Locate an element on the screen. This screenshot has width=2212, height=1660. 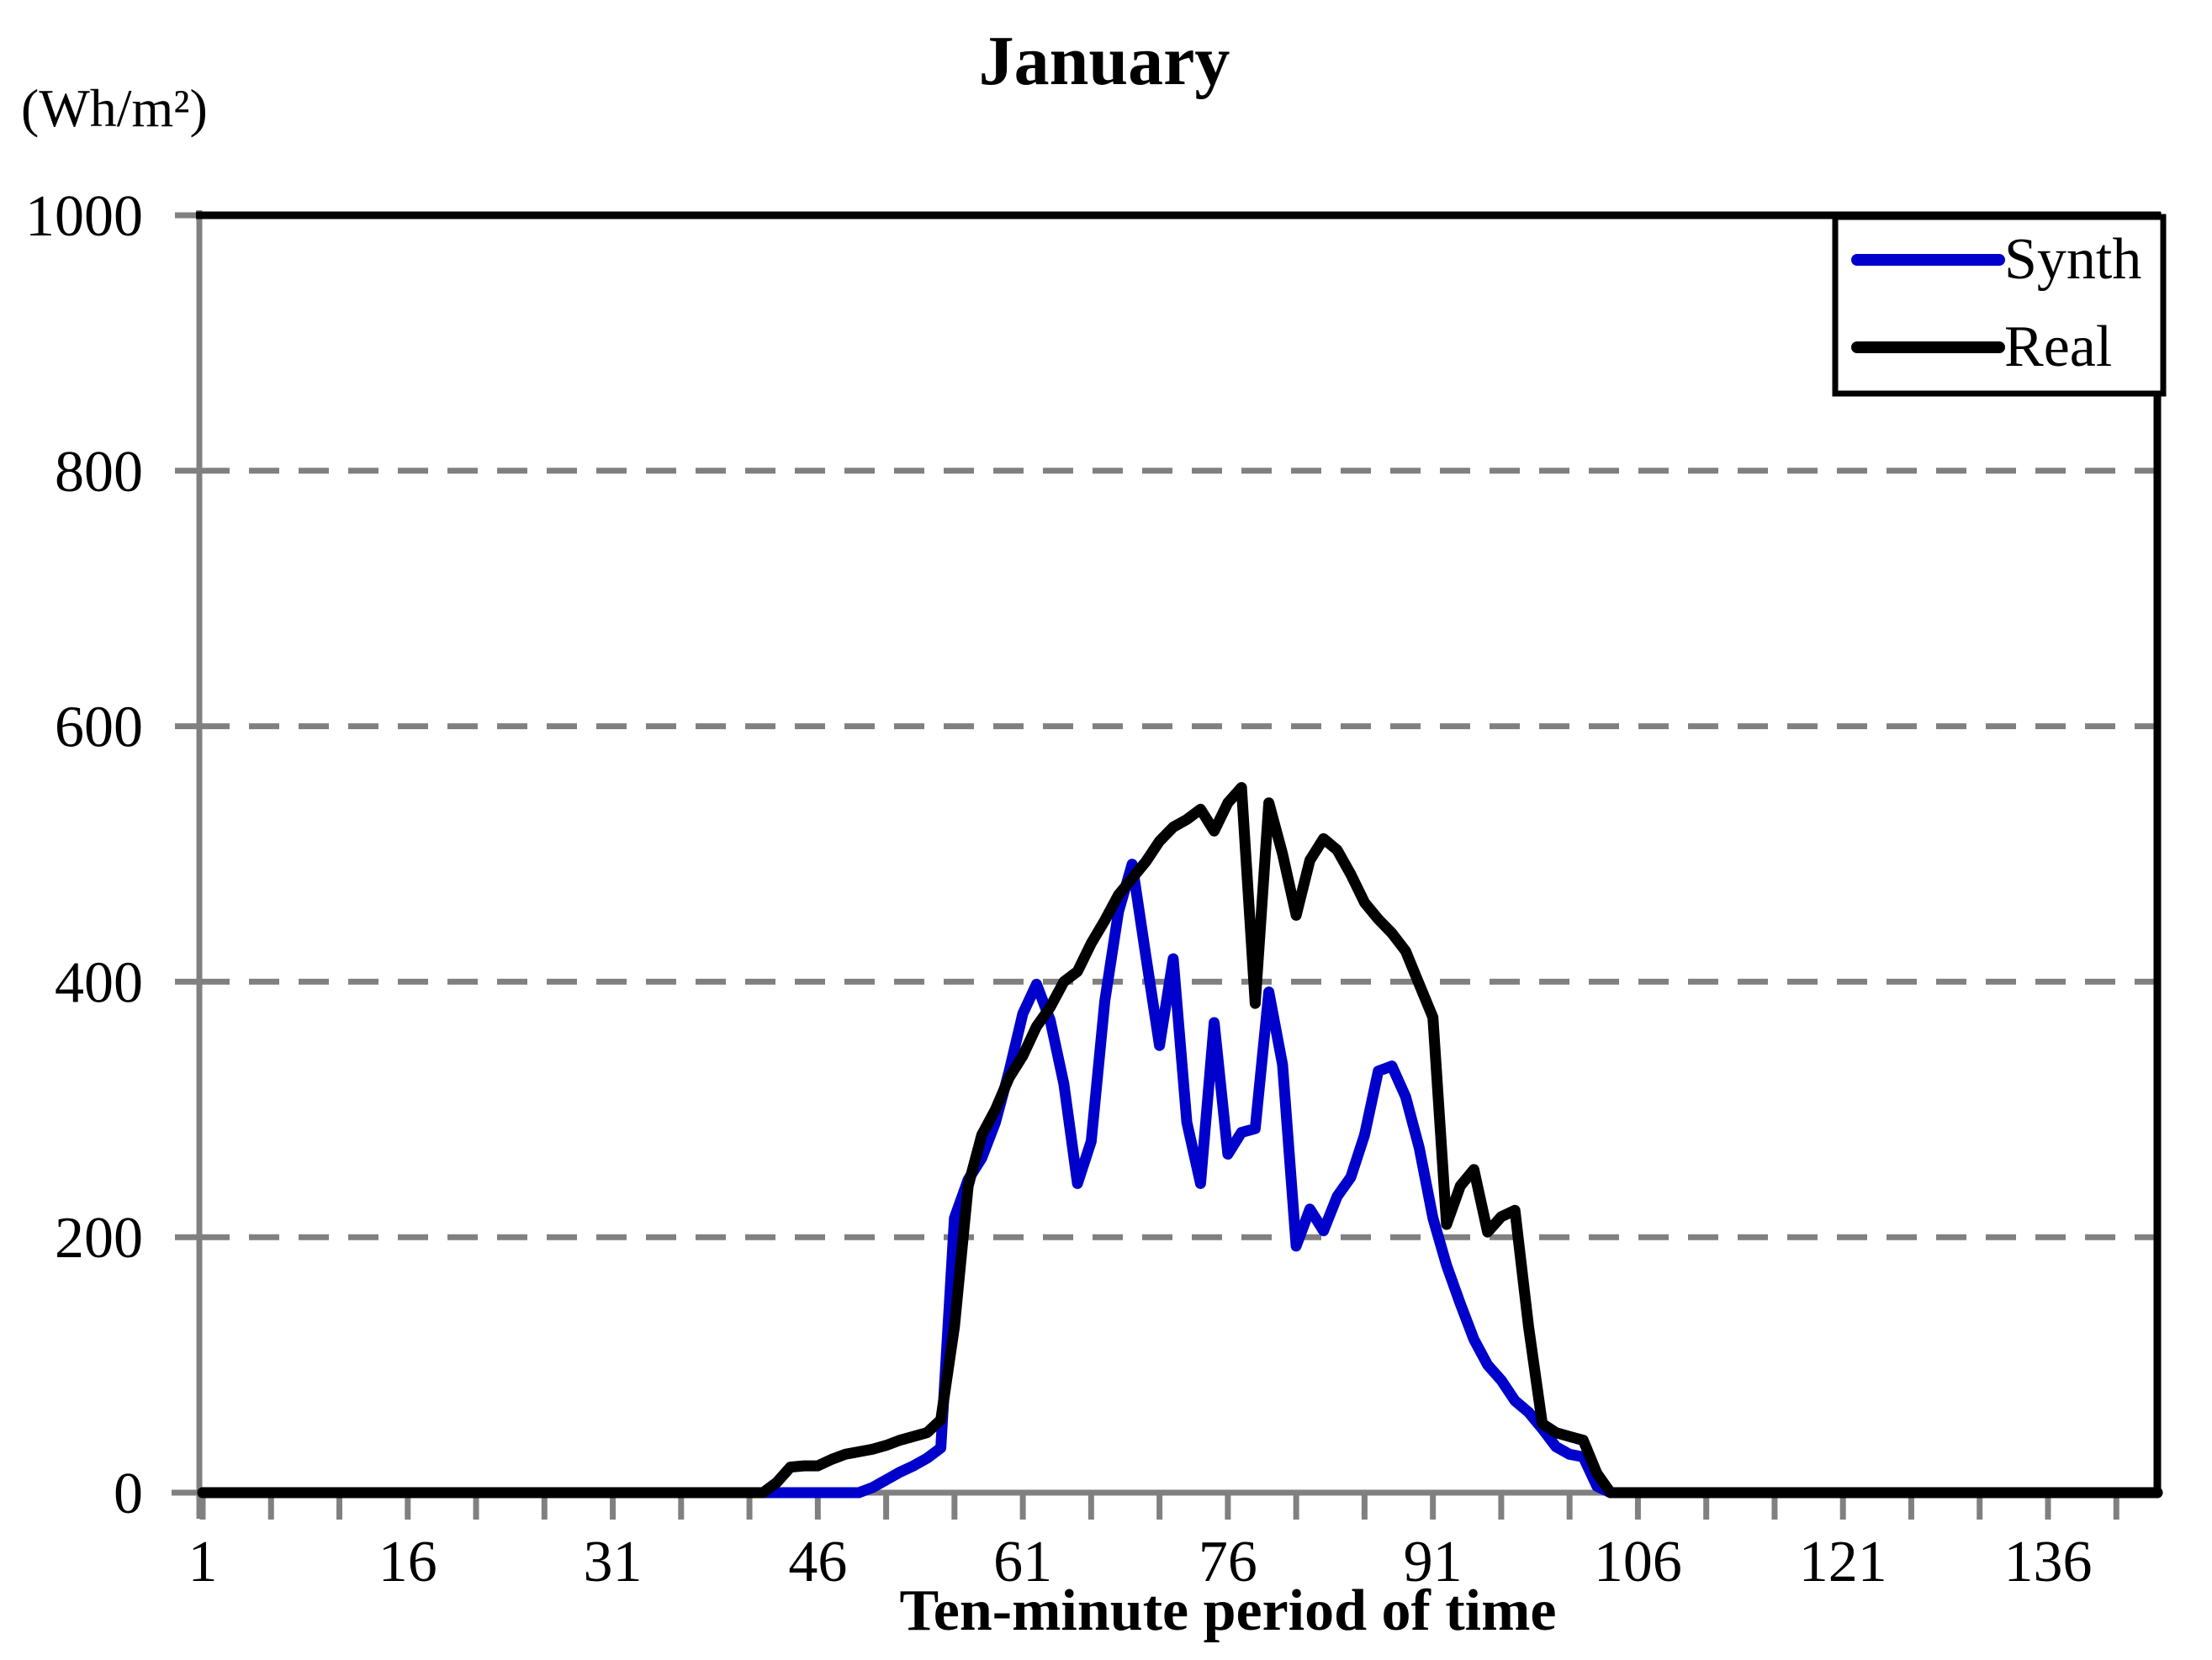
x-tick-label: 1 is located at coordinates (203, 1562).